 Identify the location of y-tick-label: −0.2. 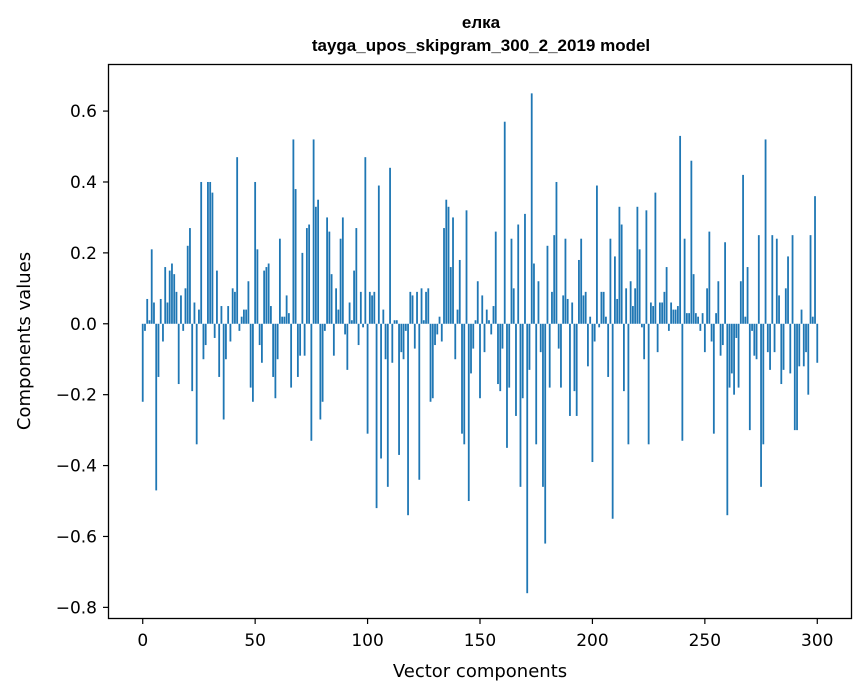
(76, 396).